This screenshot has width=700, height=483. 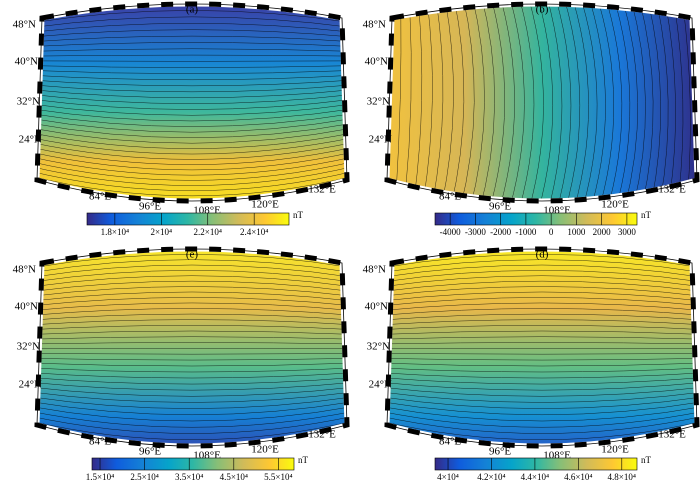 I want to click on colorbar: 1.8×10⁴ 2×10⁴ 2.2×10⁴ 2.4×10⁴ nT, so click(x=195, y=223).